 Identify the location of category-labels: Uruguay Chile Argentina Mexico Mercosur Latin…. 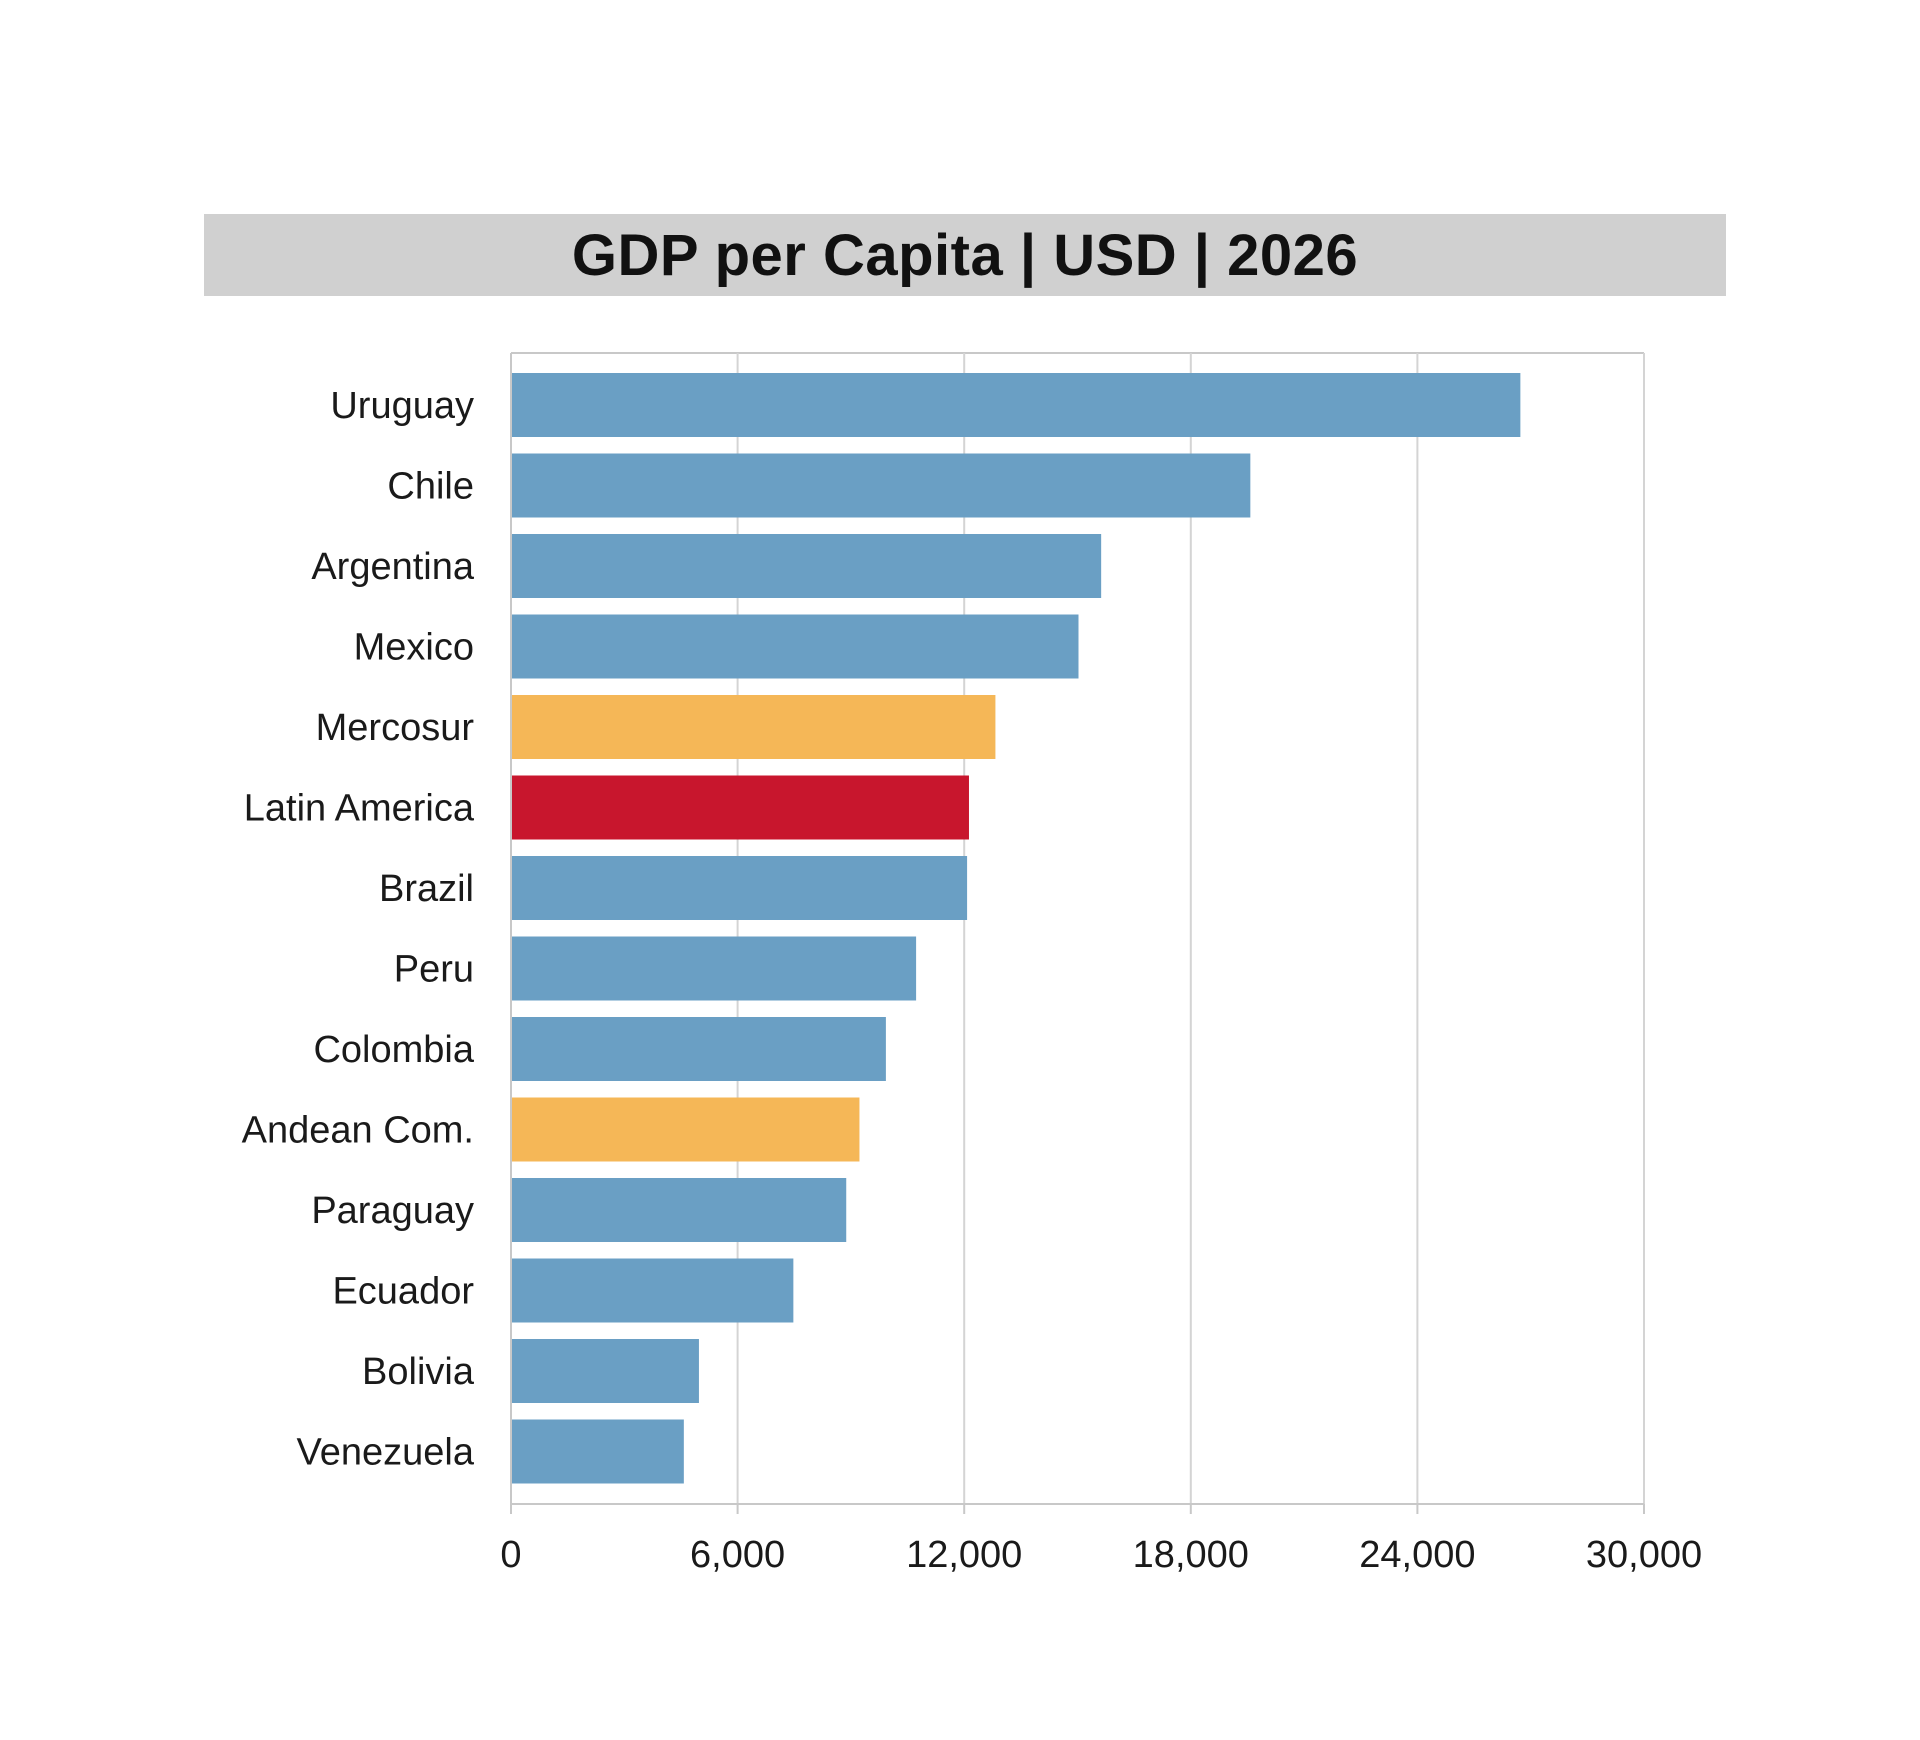
(358, 929).